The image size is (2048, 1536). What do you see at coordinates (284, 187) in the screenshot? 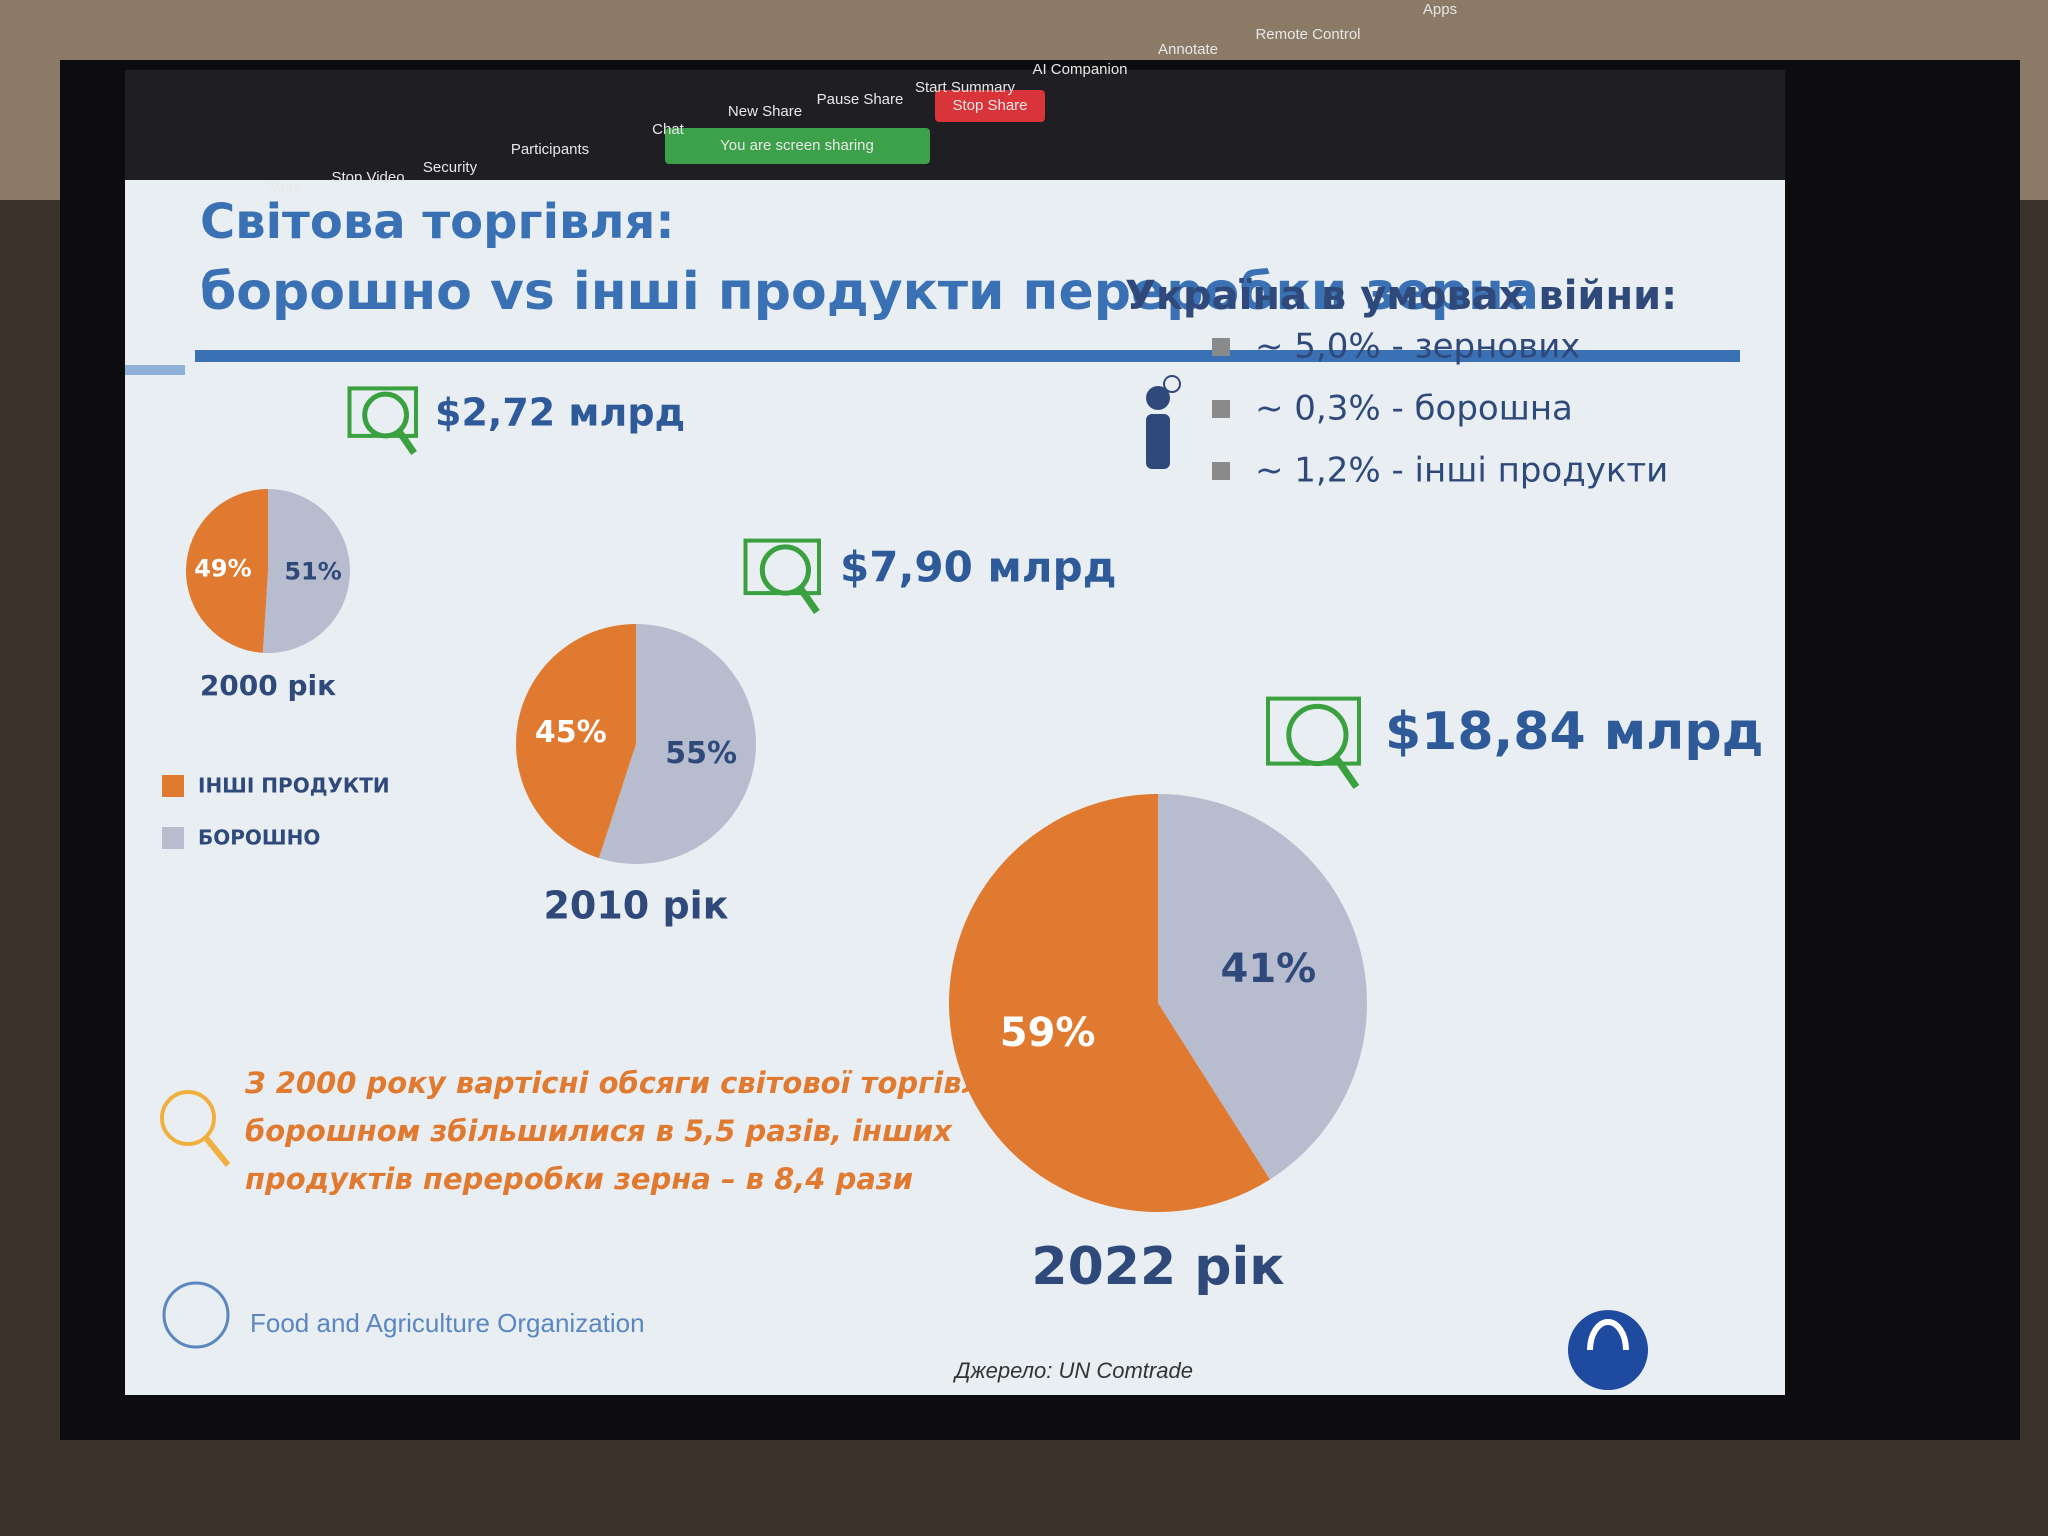
I see `toolbar-item: Mute` at bounding box center [284, 187].